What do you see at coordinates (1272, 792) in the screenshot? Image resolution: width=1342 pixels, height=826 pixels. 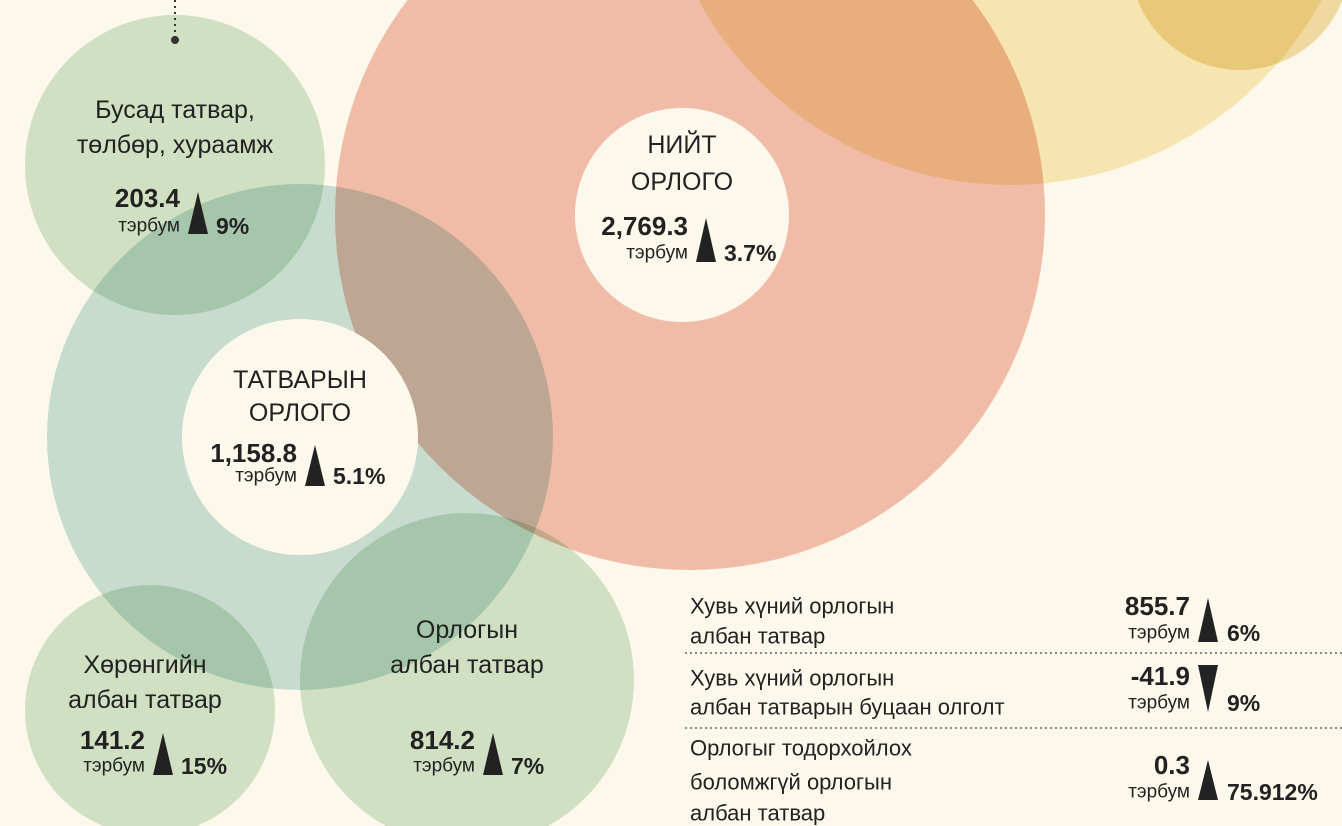 I see `row-change: 75.912%` at bounding box center [1272, 792].